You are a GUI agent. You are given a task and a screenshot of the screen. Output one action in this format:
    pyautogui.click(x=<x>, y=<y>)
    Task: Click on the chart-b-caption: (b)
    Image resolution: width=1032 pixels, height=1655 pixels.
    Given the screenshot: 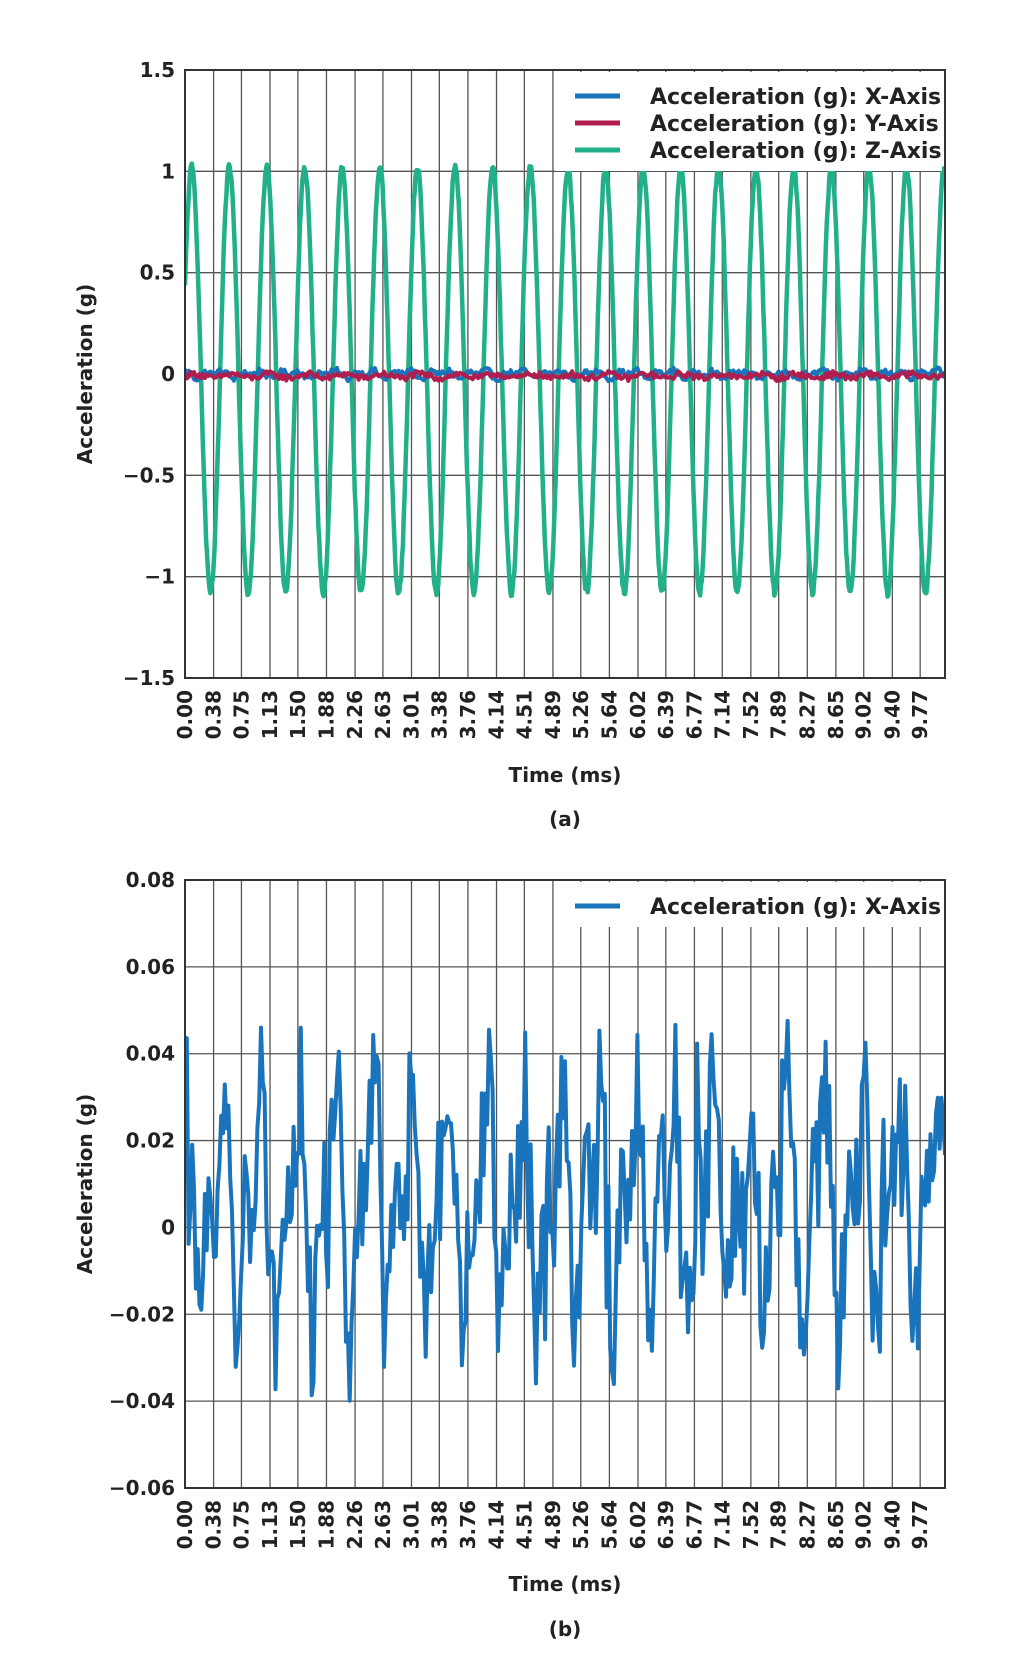 What is the action you would take?
    pyautogui.click(x=565, y=1629)
    